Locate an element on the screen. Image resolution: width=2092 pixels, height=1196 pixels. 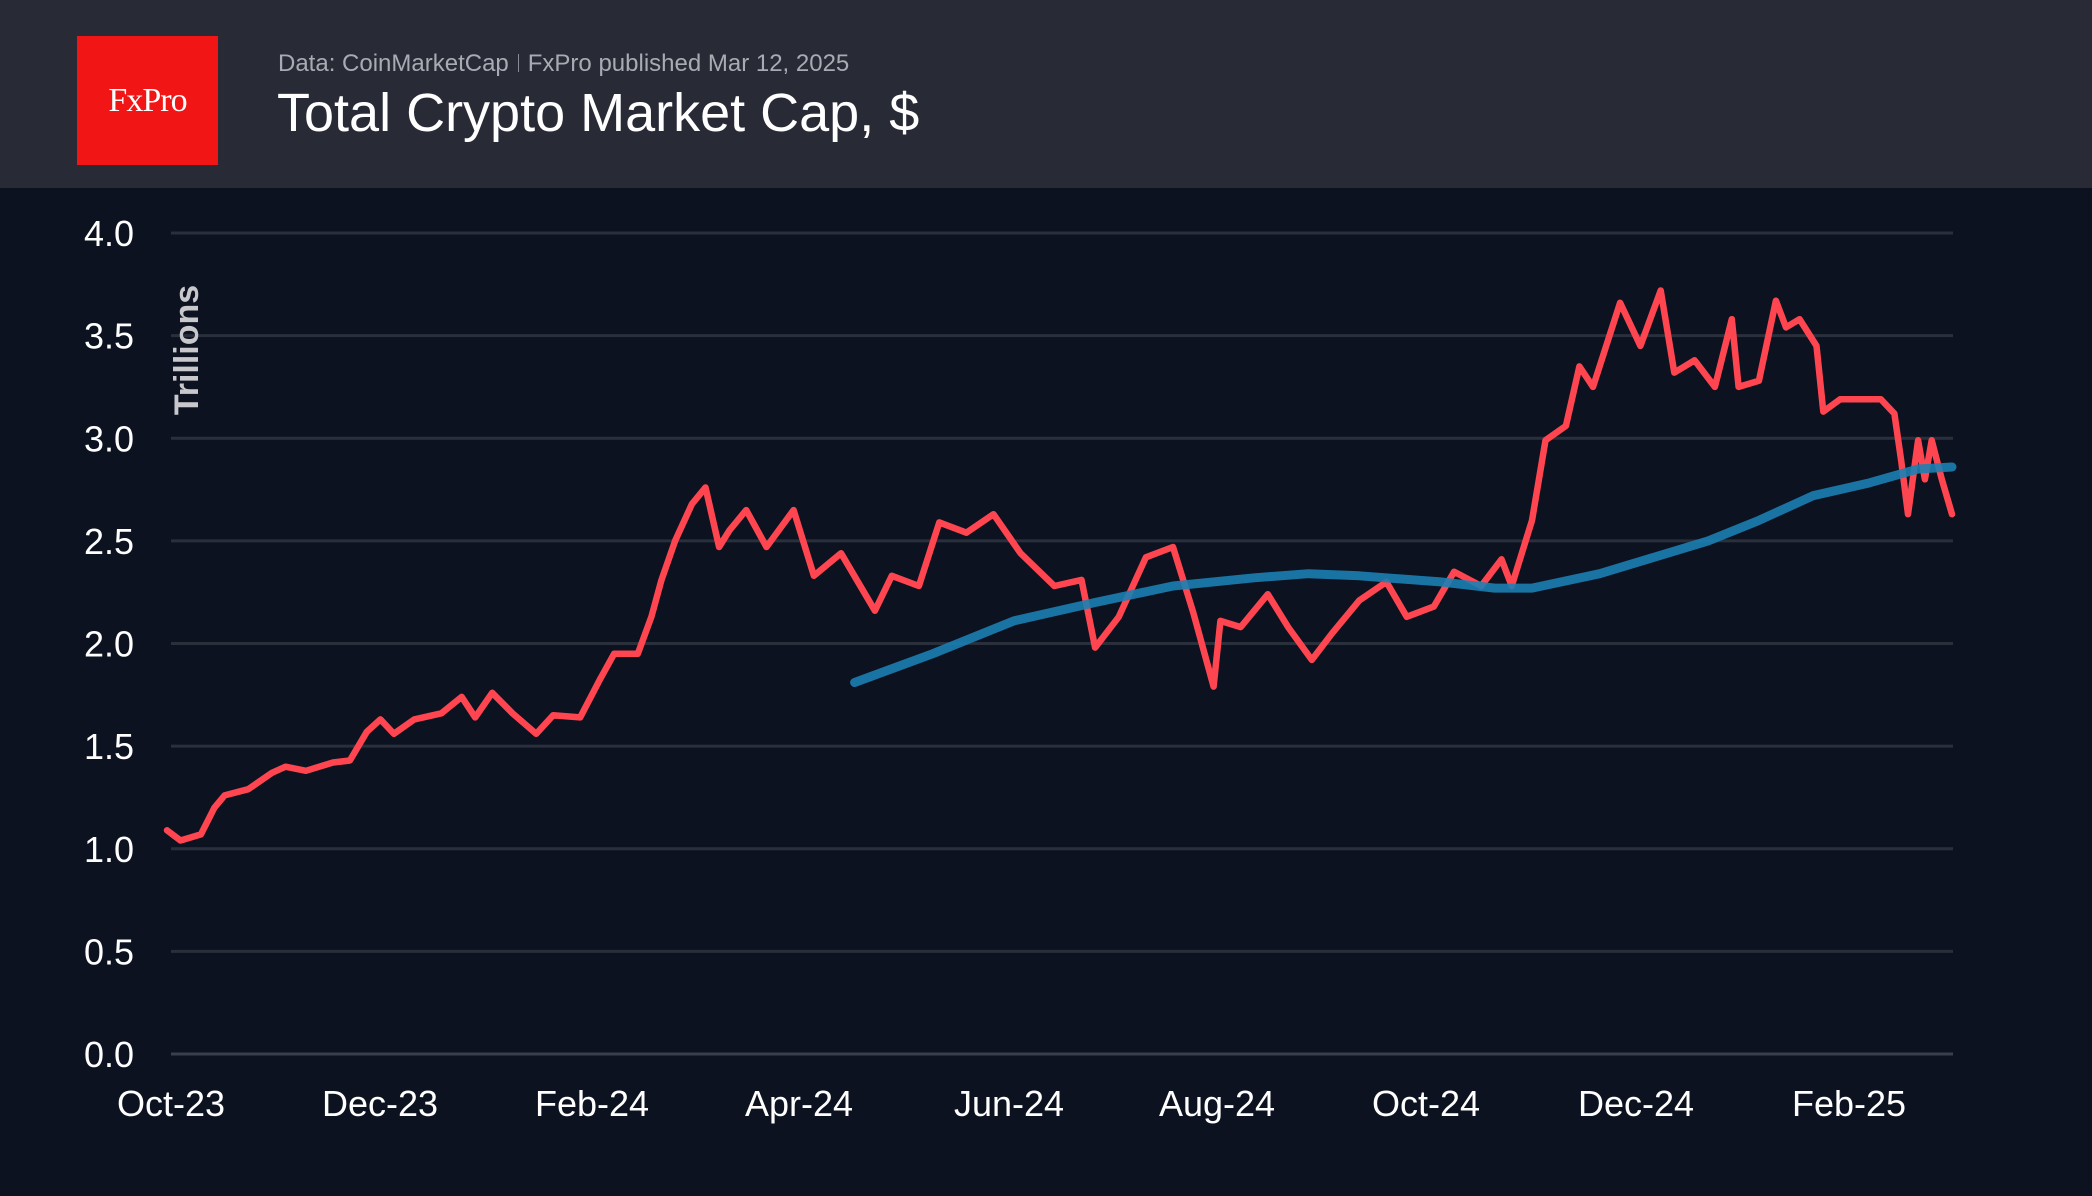
y-tick-label: 0.0 is located at coordinates (109, 1054).